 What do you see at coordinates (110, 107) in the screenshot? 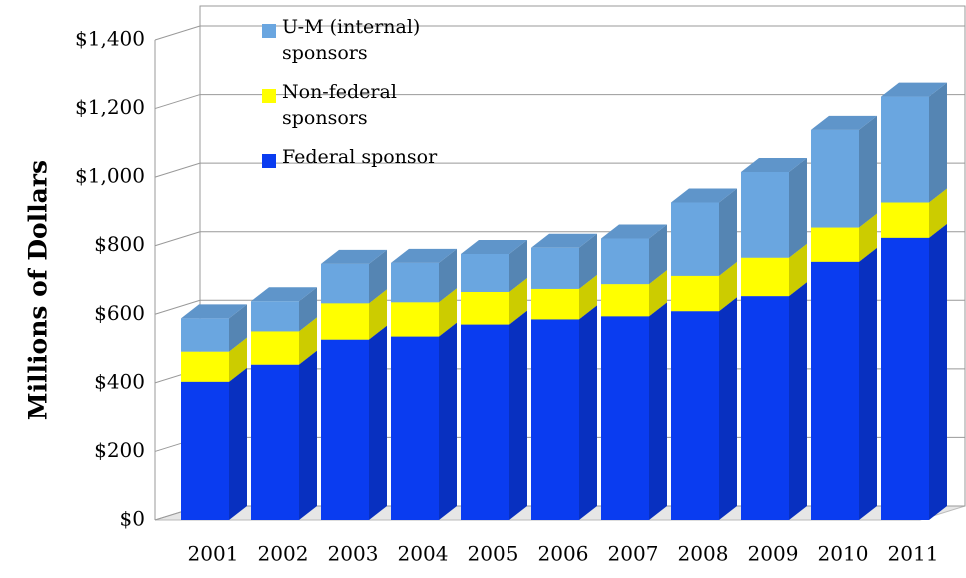
I see `y-tick-label: $1,200` at bounding box center [110, 107].